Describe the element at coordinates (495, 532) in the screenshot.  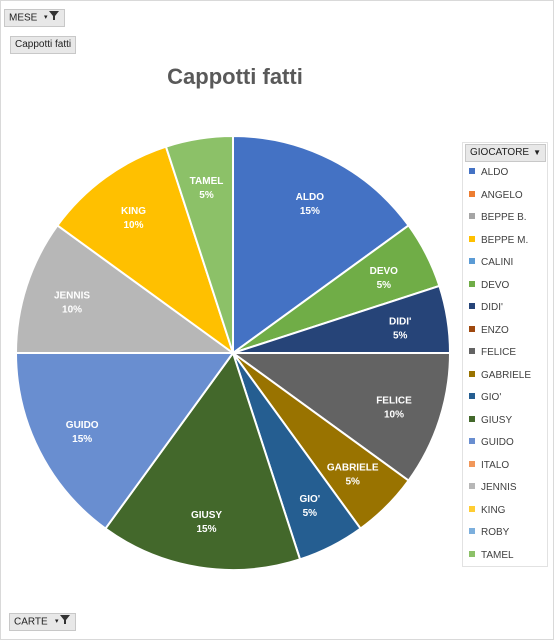
I see `legend-item-label: ROBY` at that location.